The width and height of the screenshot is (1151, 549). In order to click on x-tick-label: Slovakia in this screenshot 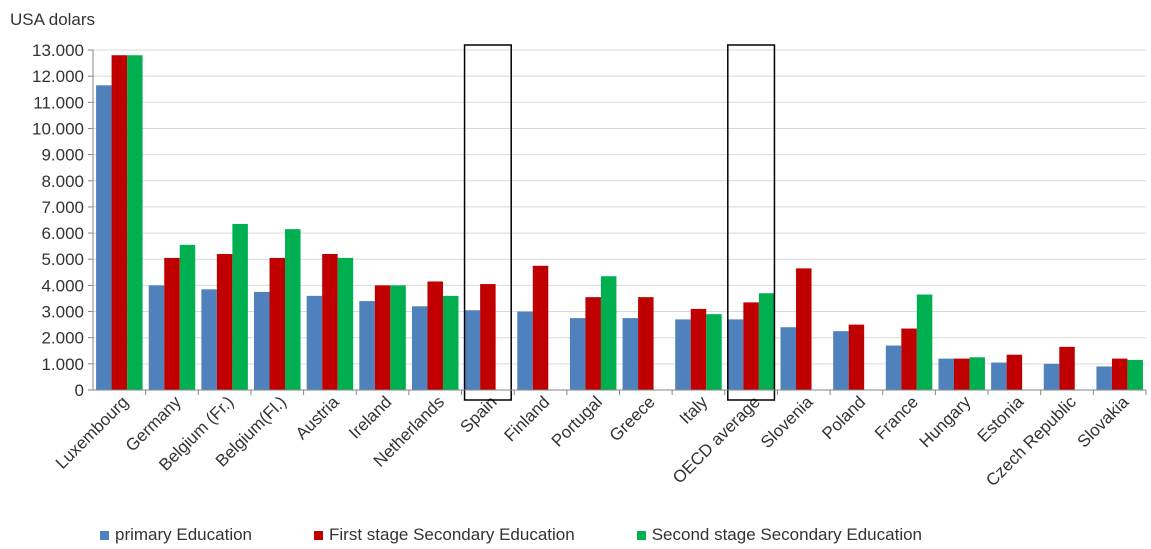, I will do `click(1103, 421)`.